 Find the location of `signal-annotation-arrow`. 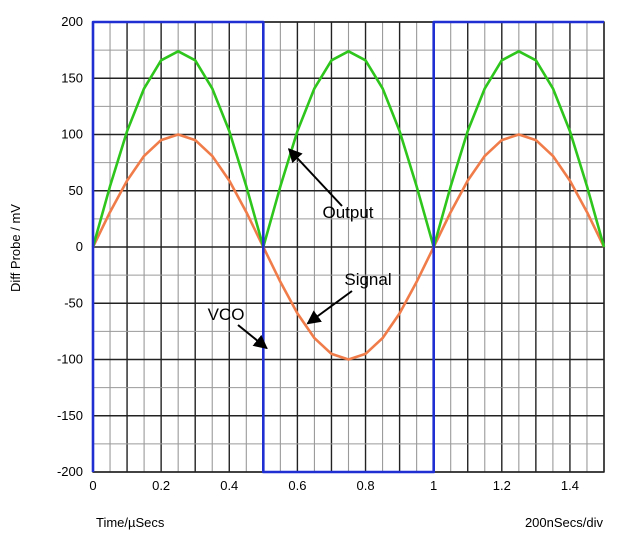

signal-annotation-arrow is located at coordinates (329, 307).